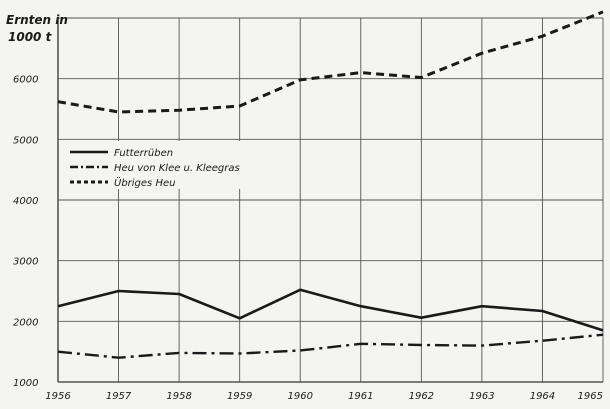  Describe the element at coordinates (37, 20) in the screenshot. I see `y-axis-label-line-1: Ernten in` at that location.